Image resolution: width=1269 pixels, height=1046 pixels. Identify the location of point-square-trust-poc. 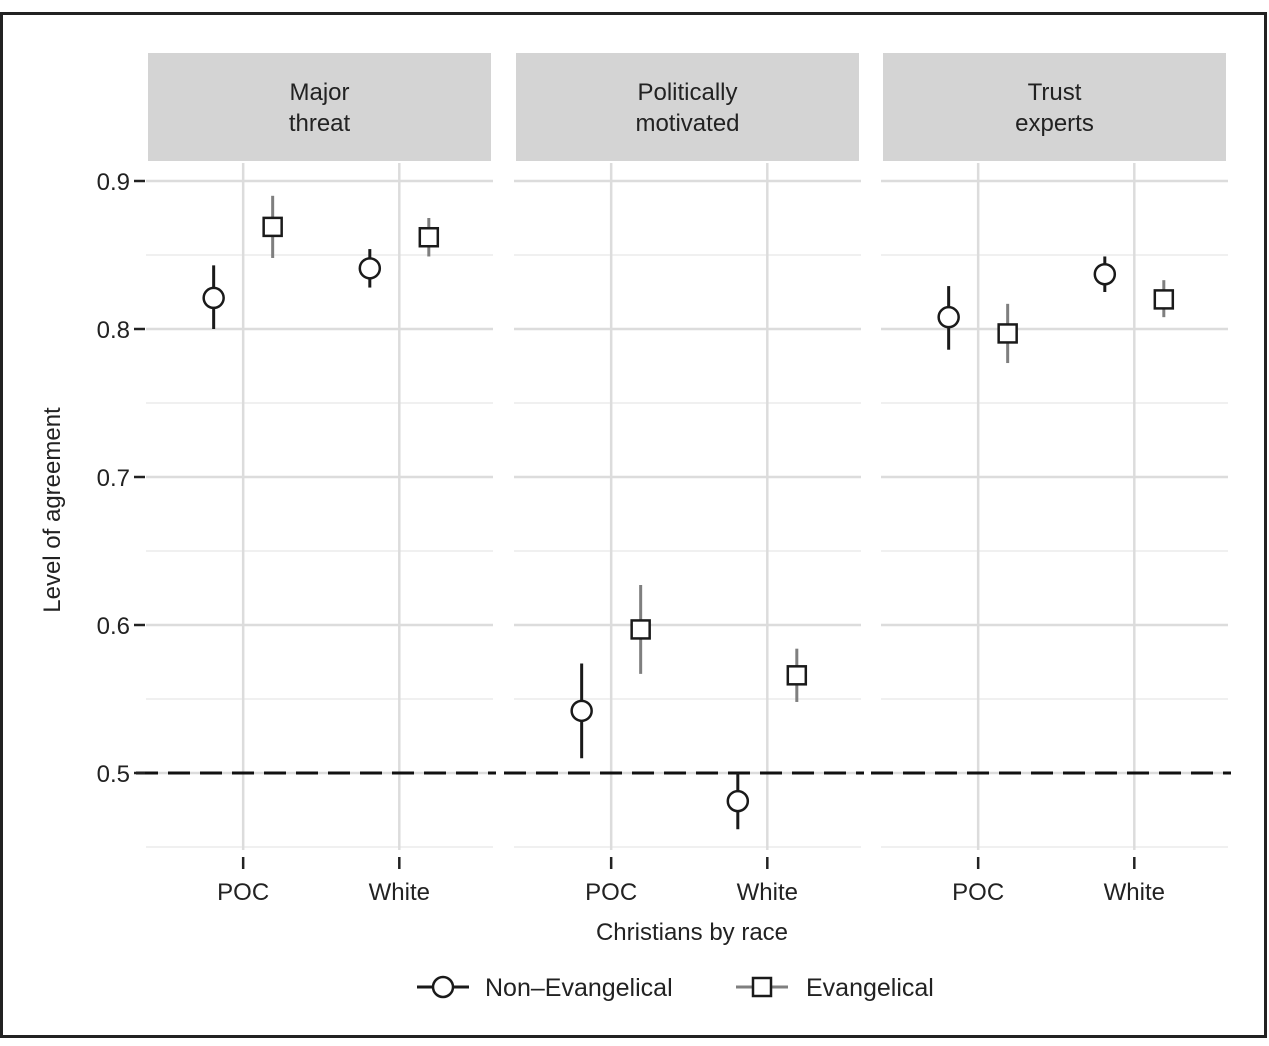
(1007, 333).